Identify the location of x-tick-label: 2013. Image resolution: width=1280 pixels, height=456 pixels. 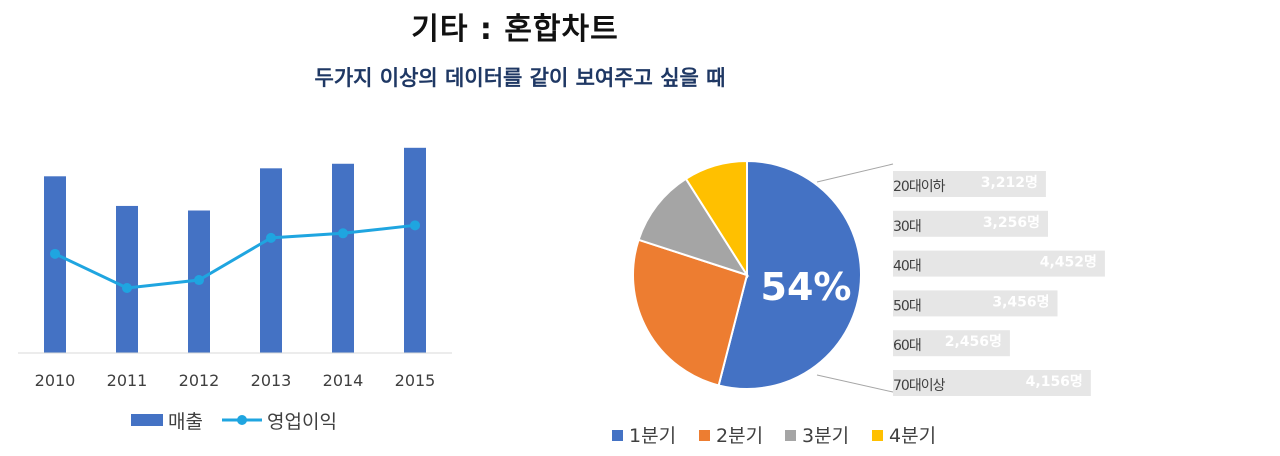
(271, 380).